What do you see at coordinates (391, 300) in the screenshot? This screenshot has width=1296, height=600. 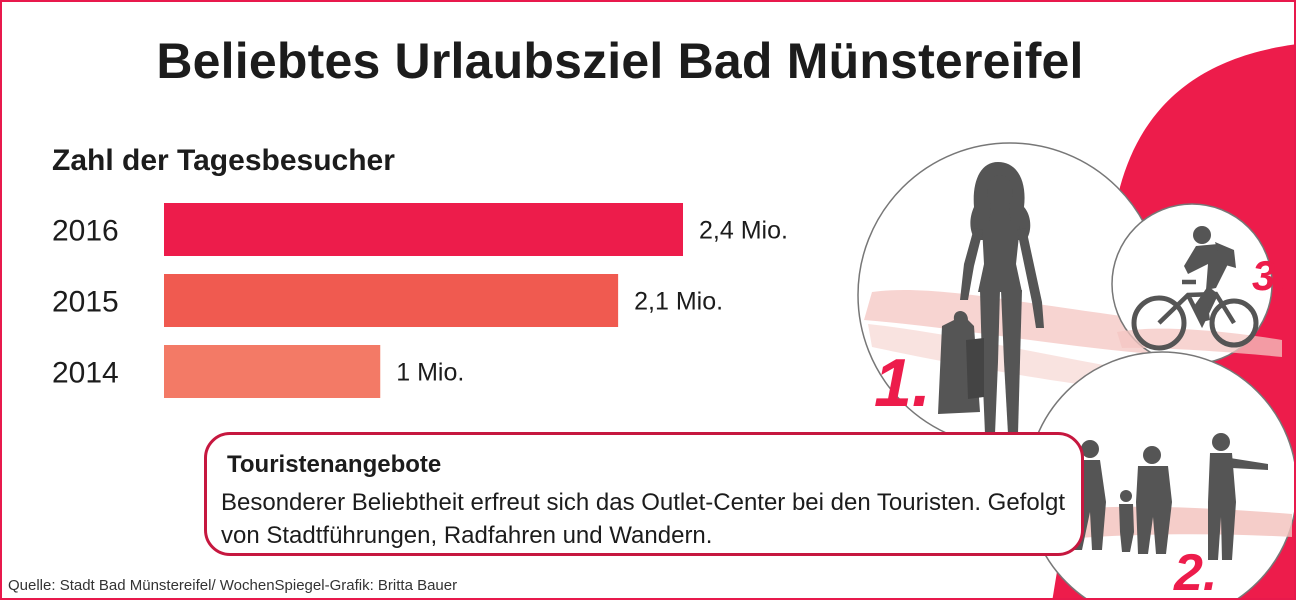 I see `bar-2015` at bounding box center [391, 300].